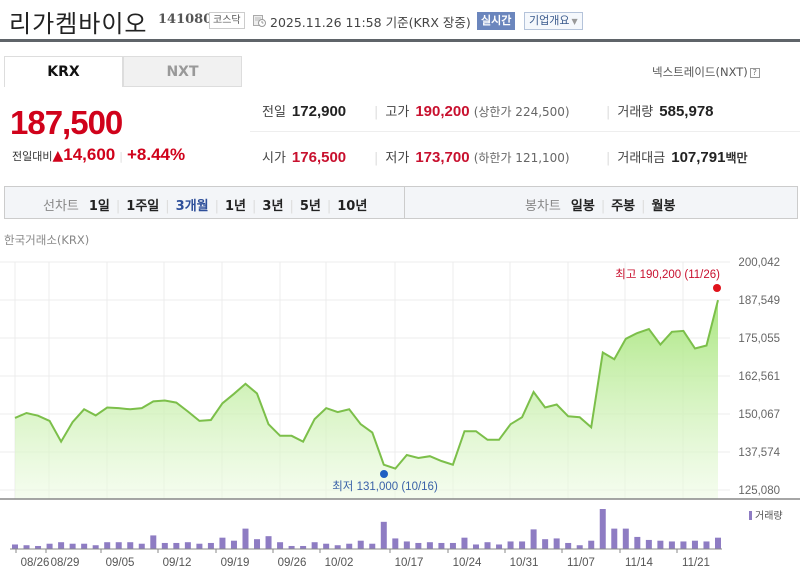 The height and width of the screenshot is (584, 800). I want to click on high-annotation: 최고 190,200 (11/26), so click(667, 274).